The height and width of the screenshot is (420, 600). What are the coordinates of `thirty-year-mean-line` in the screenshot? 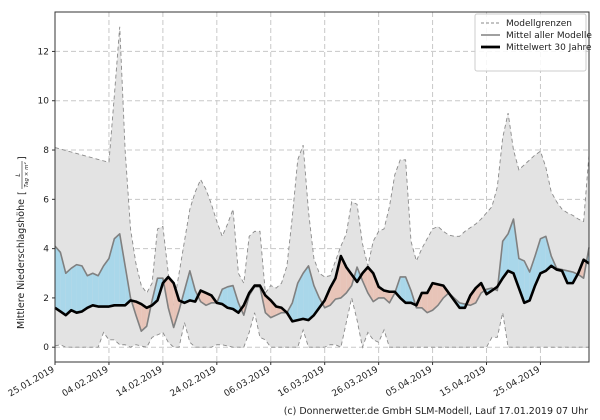 It's located at (322, 288).